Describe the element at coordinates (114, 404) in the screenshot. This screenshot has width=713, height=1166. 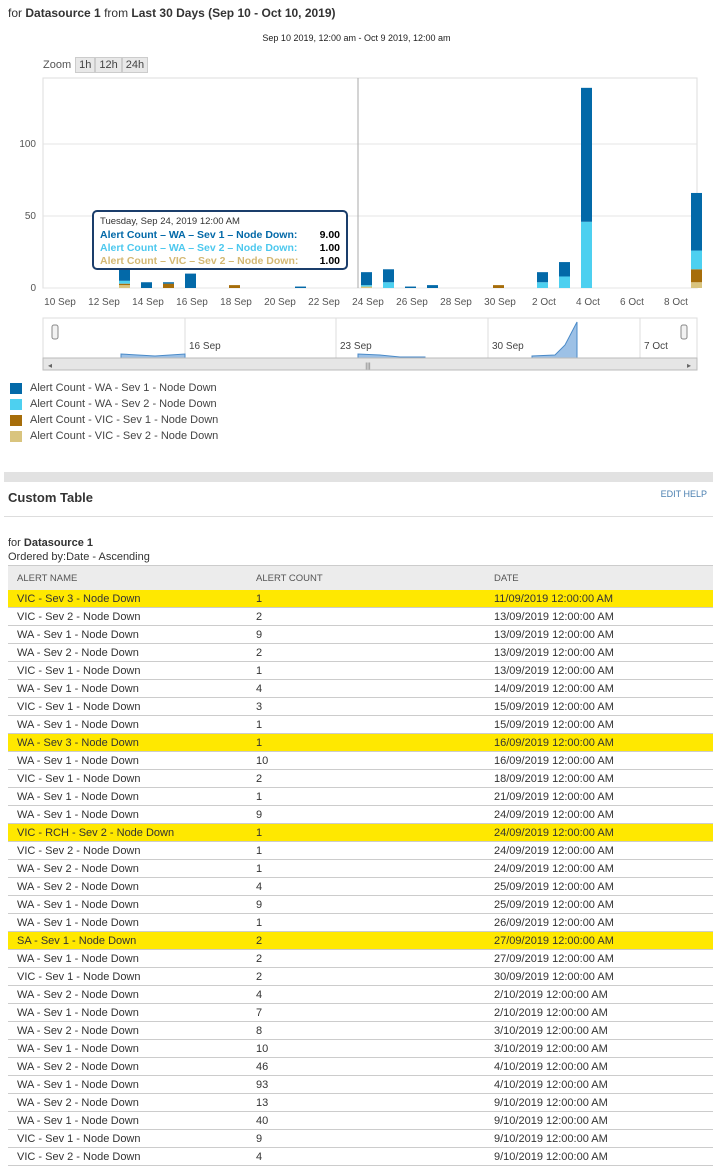
I see `legend-item-wa-sev2: Alert Count - WA - Sev 2 - Node Down` at that location.